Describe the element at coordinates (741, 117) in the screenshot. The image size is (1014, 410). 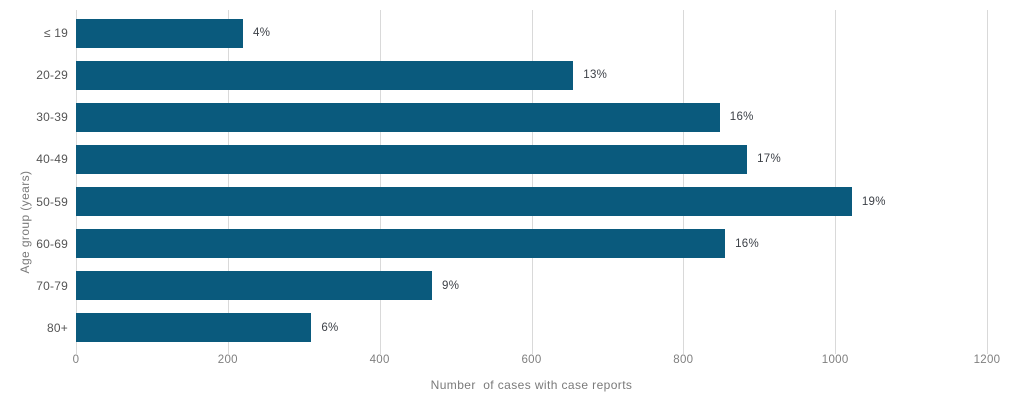
I see `bar-value-label-30-39: 16%` at that location.